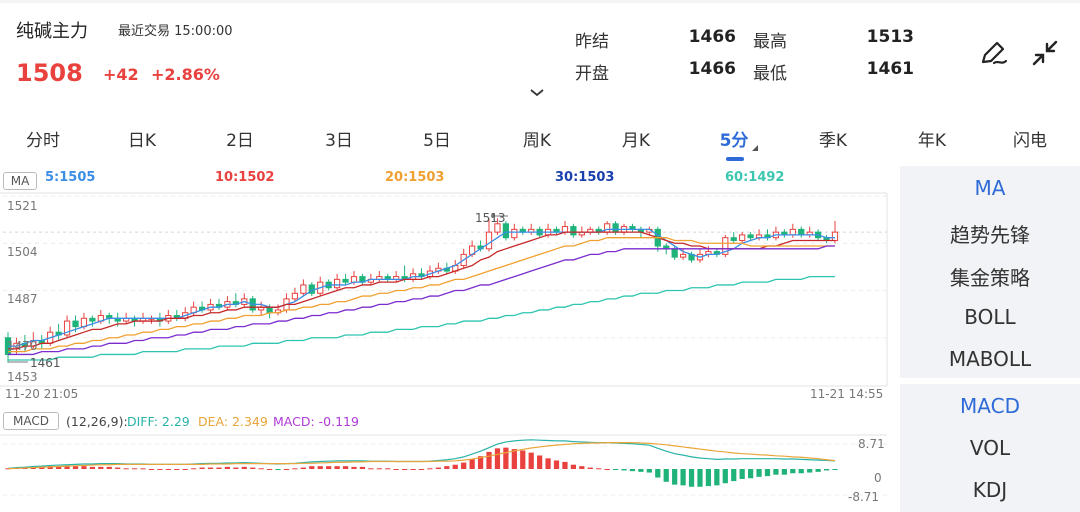 The height and width of the screenshot is (512, 1080). I want to click on tab-weekly-k: 周K, so click(537, 141).